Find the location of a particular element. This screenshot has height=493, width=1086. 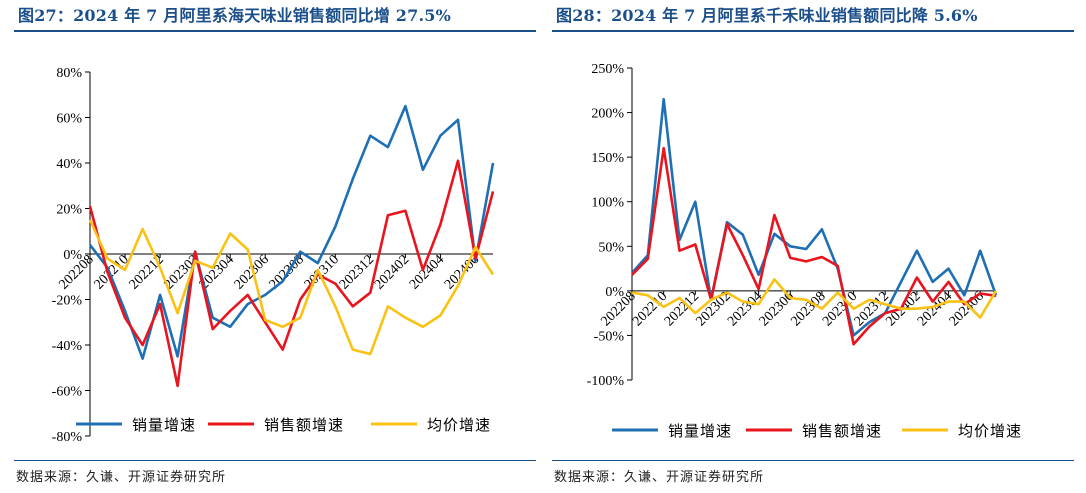

left-legend-label: 均价增速 is located at coordinates (459, 425).